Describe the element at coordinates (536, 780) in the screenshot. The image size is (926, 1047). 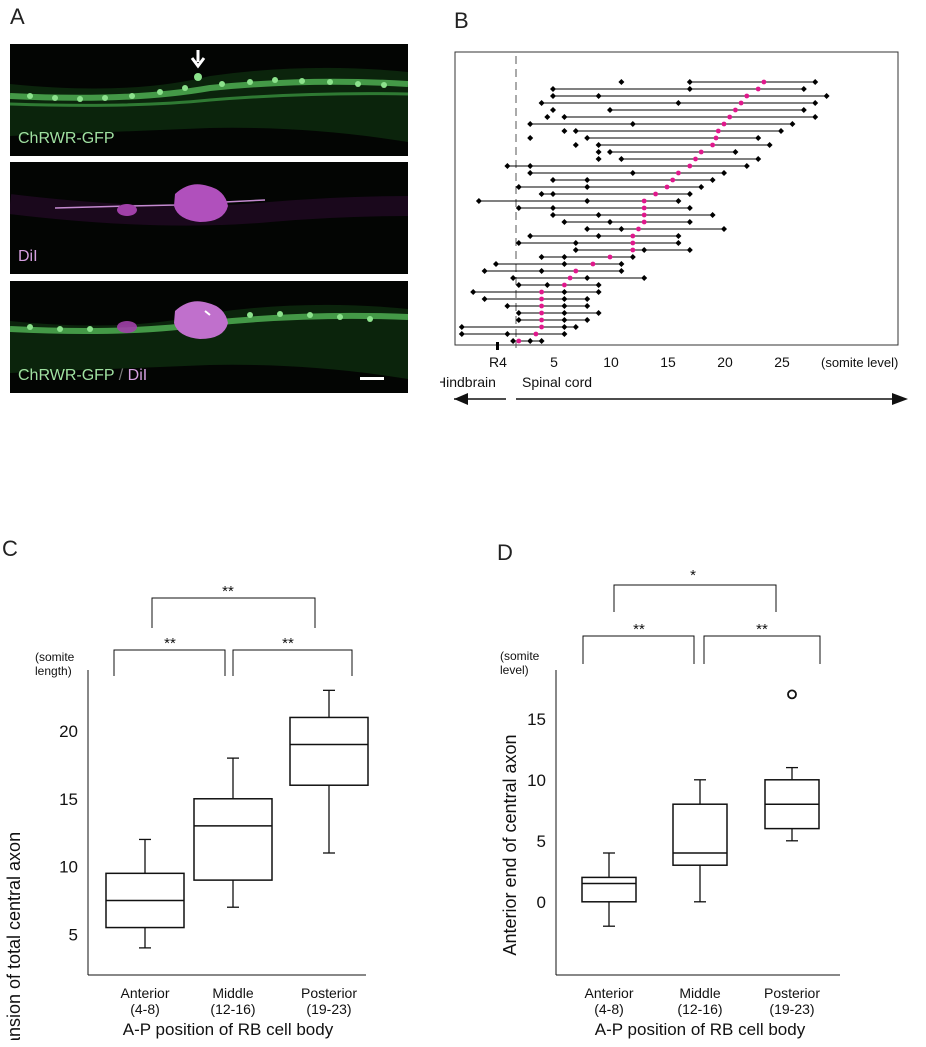
I see `d-y-tick-label: 10` at that location.